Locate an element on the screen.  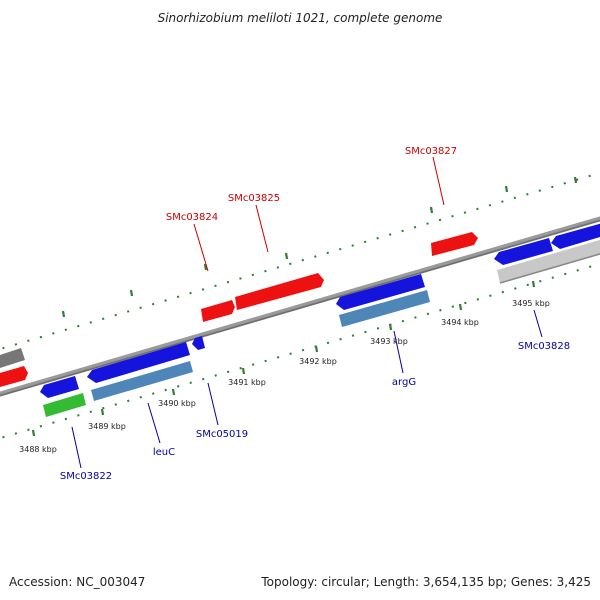
gene-feature-leuC-neighbor is located at coordinates (138, 362).